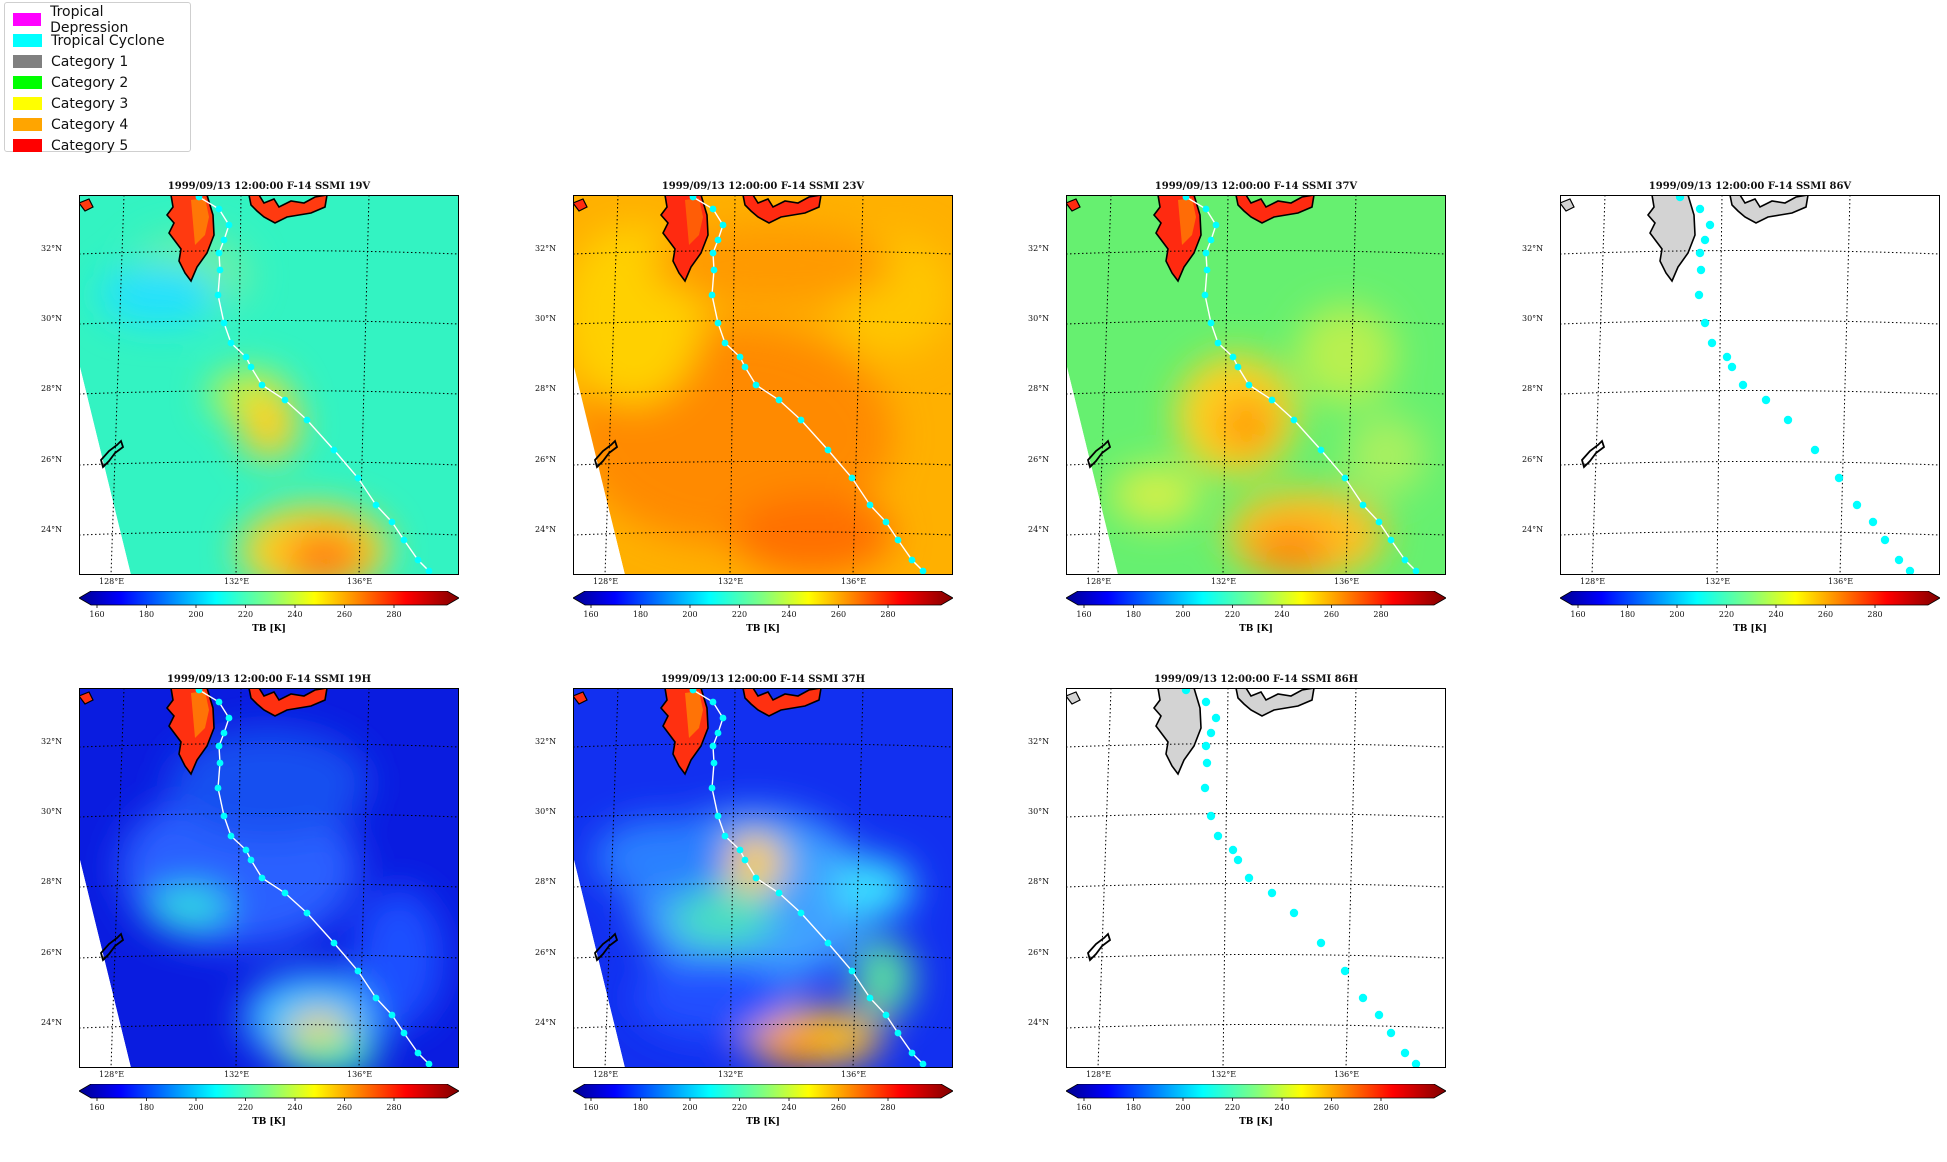  I want to click on latitude-tick-label: 28°N, so click(546, 881).